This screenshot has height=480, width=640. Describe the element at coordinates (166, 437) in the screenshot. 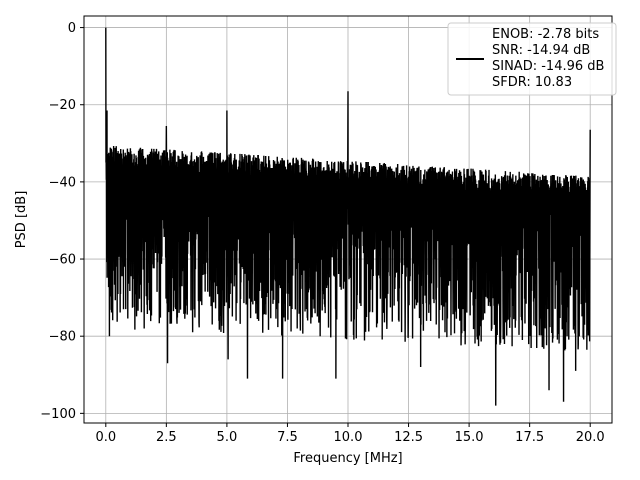

I see `x-tick-label: 2.5` at that location.